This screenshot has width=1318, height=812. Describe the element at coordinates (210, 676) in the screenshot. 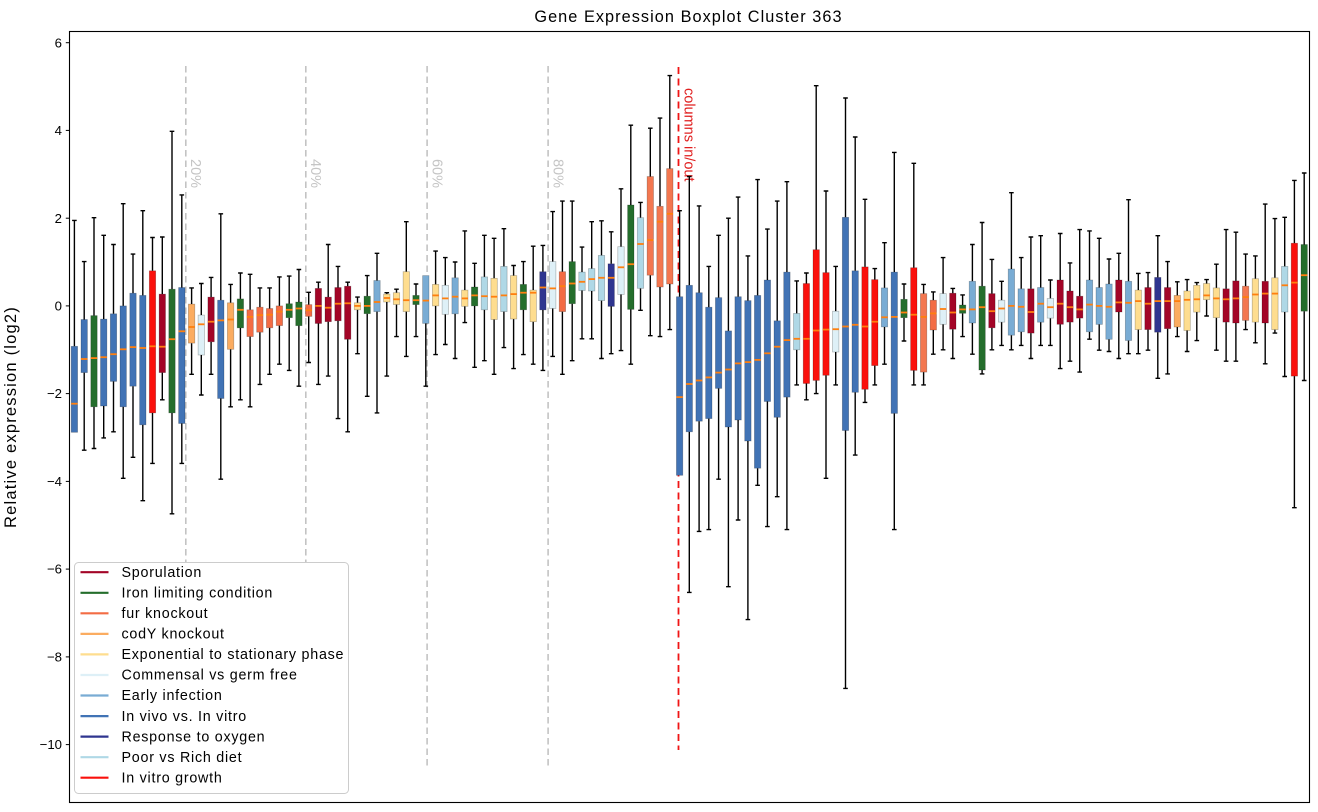

I see `svg-text: Commensal vs germ free` at that location.